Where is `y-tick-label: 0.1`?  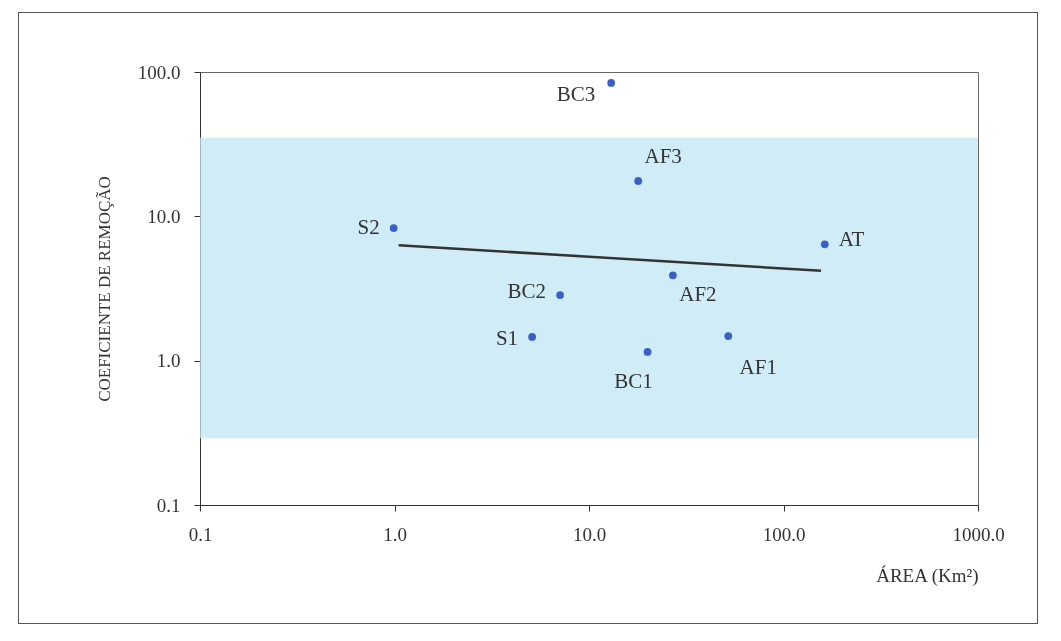 y-tick-label: 0.1 is located at coordinates (168, 505).